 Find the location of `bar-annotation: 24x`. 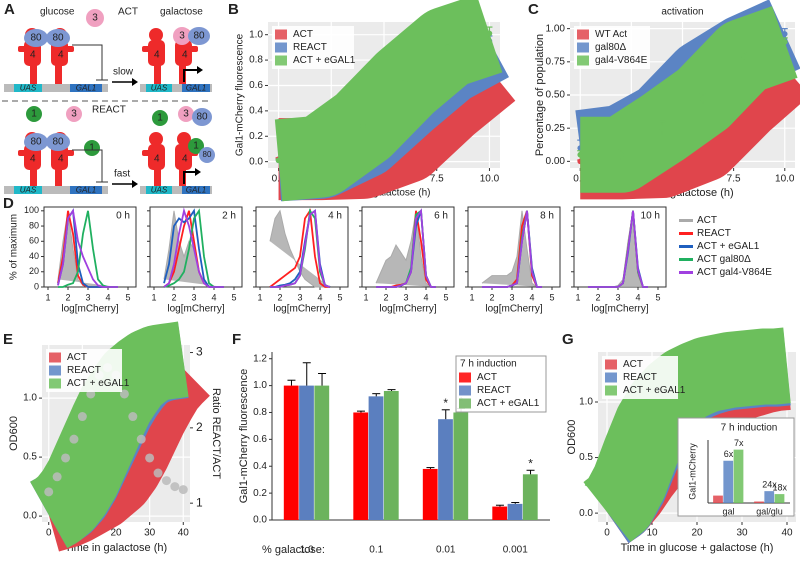

bar-annotation: 24x is located at coordinates (769, 485).